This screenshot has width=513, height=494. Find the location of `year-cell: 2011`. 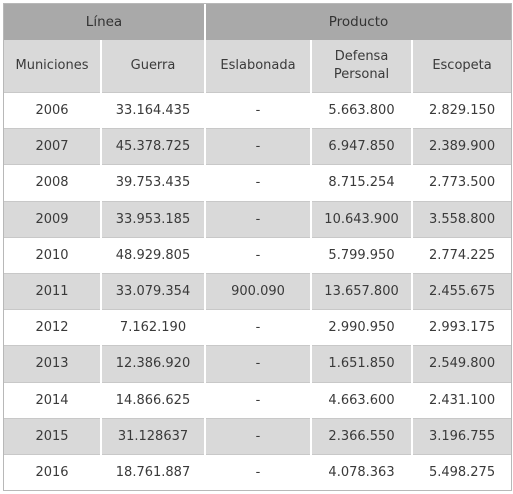

year-cell: 2011 is located at coordinates (52, 291).